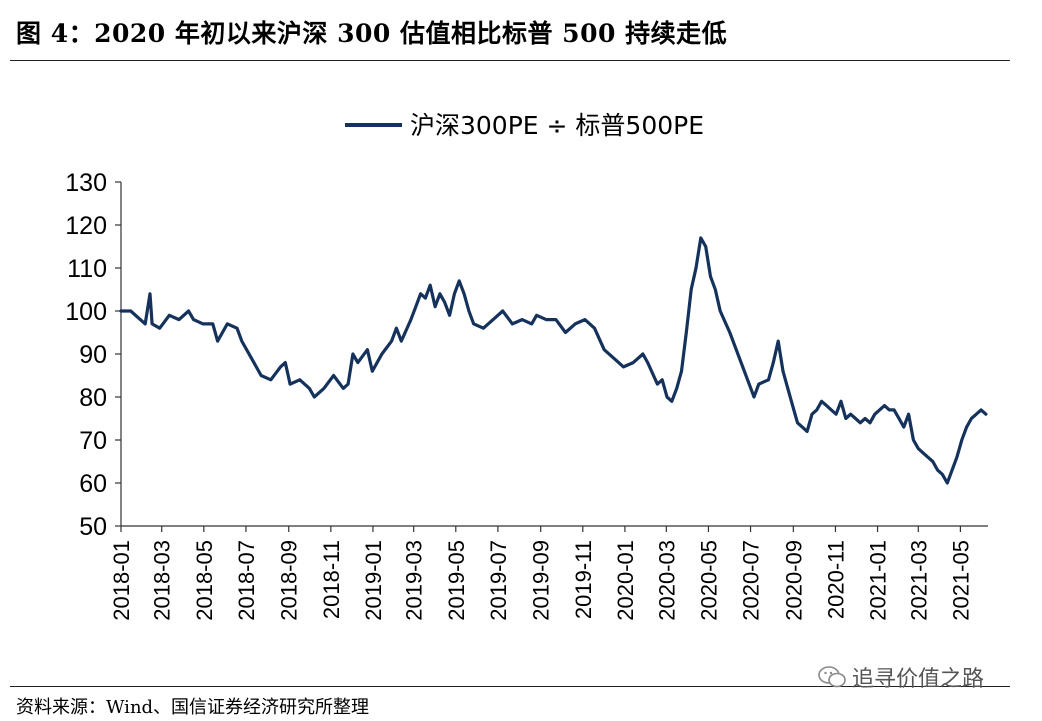 The width and height of the screenshot is (1042, 721). I want to click on y-tick-label: 80, so click(93, 398).